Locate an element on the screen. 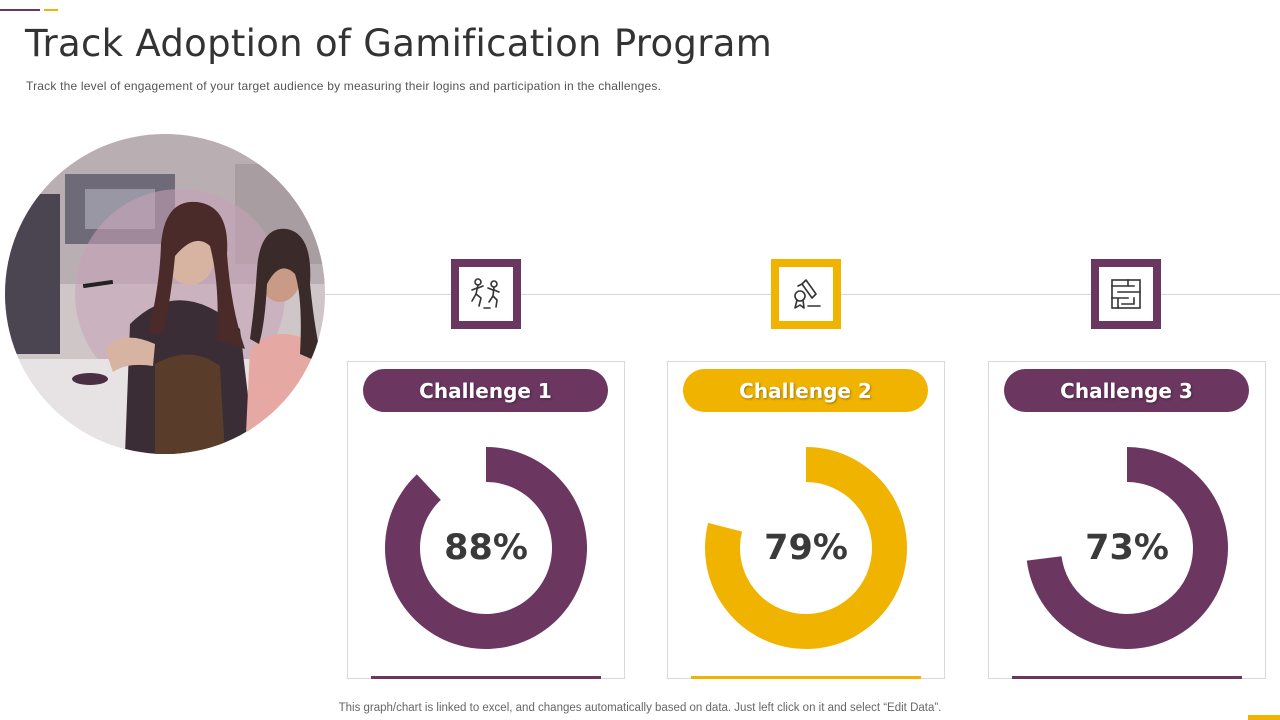  card-2-bottom-bar is located at coordinates (806, 677).